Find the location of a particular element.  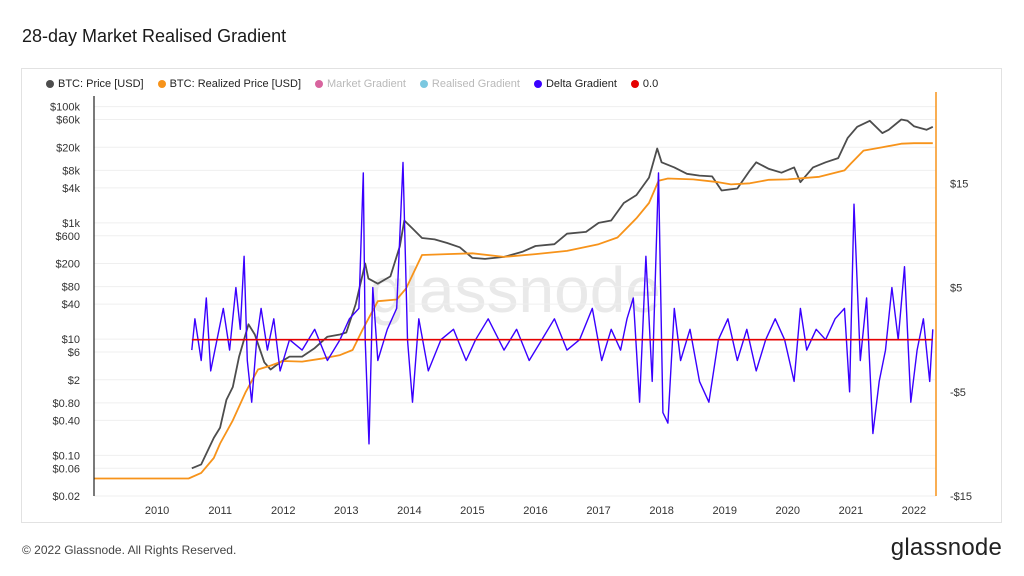

x-tick-label: 2019 is located at coordinates (724, 511).